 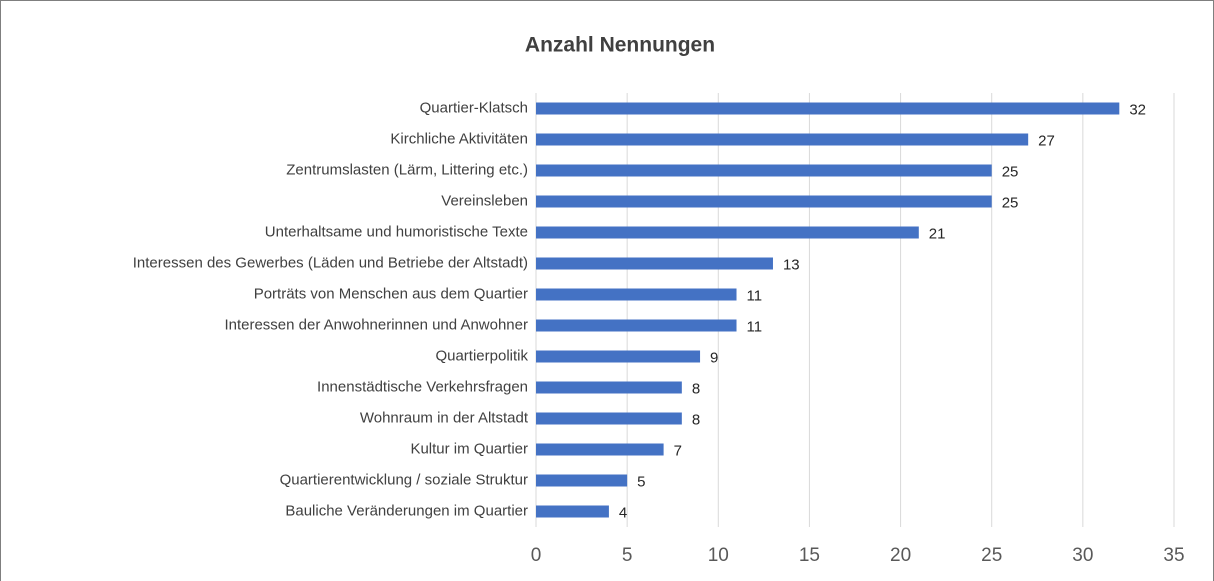 What do you see at coordinates (536, 555) in the screenshot?
I see `x-tick-label: 0` at bounding box center [536, 555].